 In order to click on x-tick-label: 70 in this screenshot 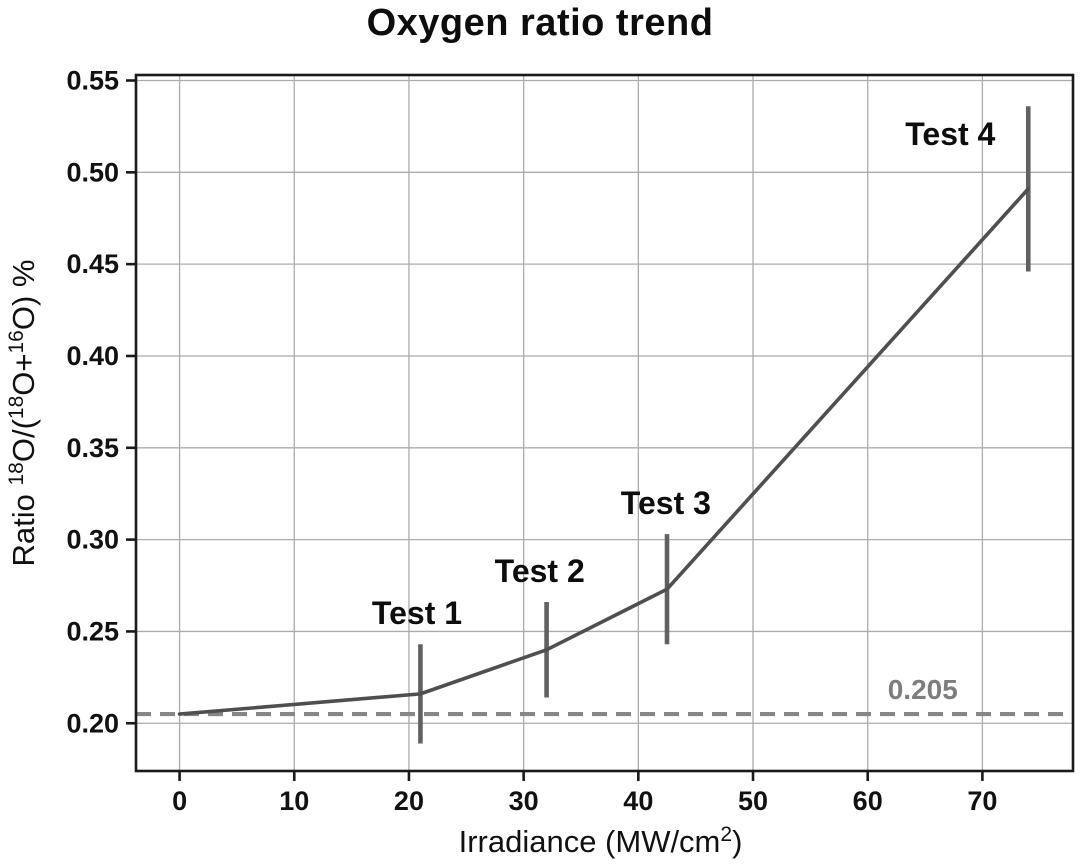, I will do `click(982, 801)`.